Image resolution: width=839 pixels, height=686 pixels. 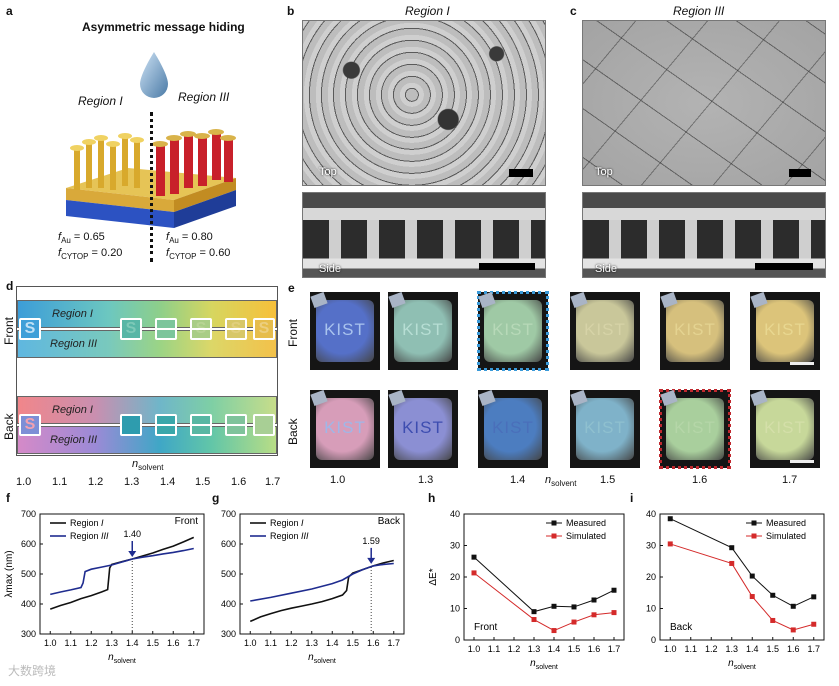 What do you see at coordinates (424, 235) in the screenshot?
I see `sem-side-region1: Side` at bounding box center [424, 235].